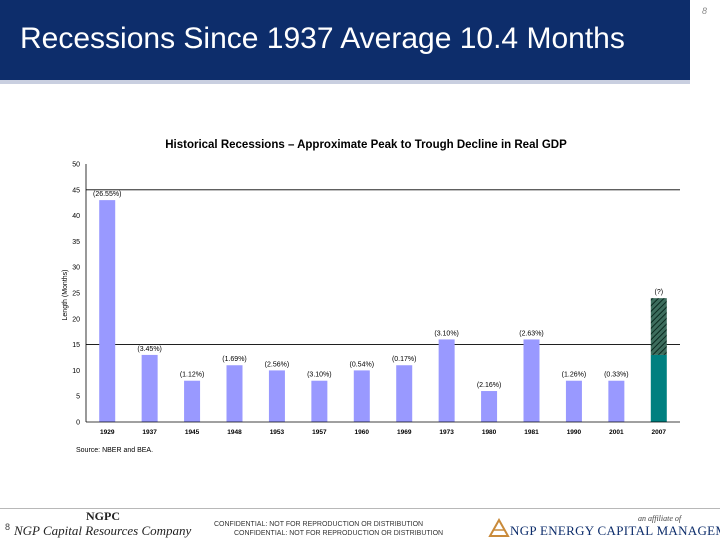 The height and width of the screenshot is (540, 720). I want to click on y-tick-label: 50, so click(76, 165).